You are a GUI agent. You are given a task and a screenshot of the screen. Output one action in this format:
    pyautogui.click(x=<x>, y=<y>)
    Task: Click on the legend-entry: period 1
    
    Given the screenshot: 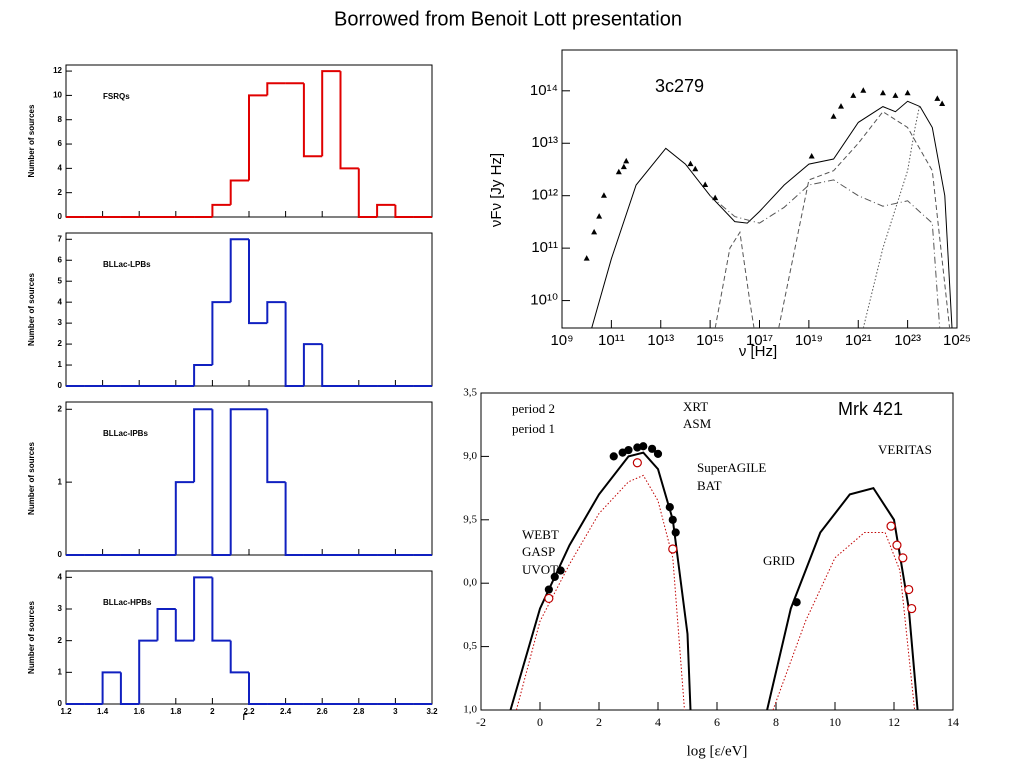 What is the action you would take?
    pyautogui.click(x=533, y=428)
    